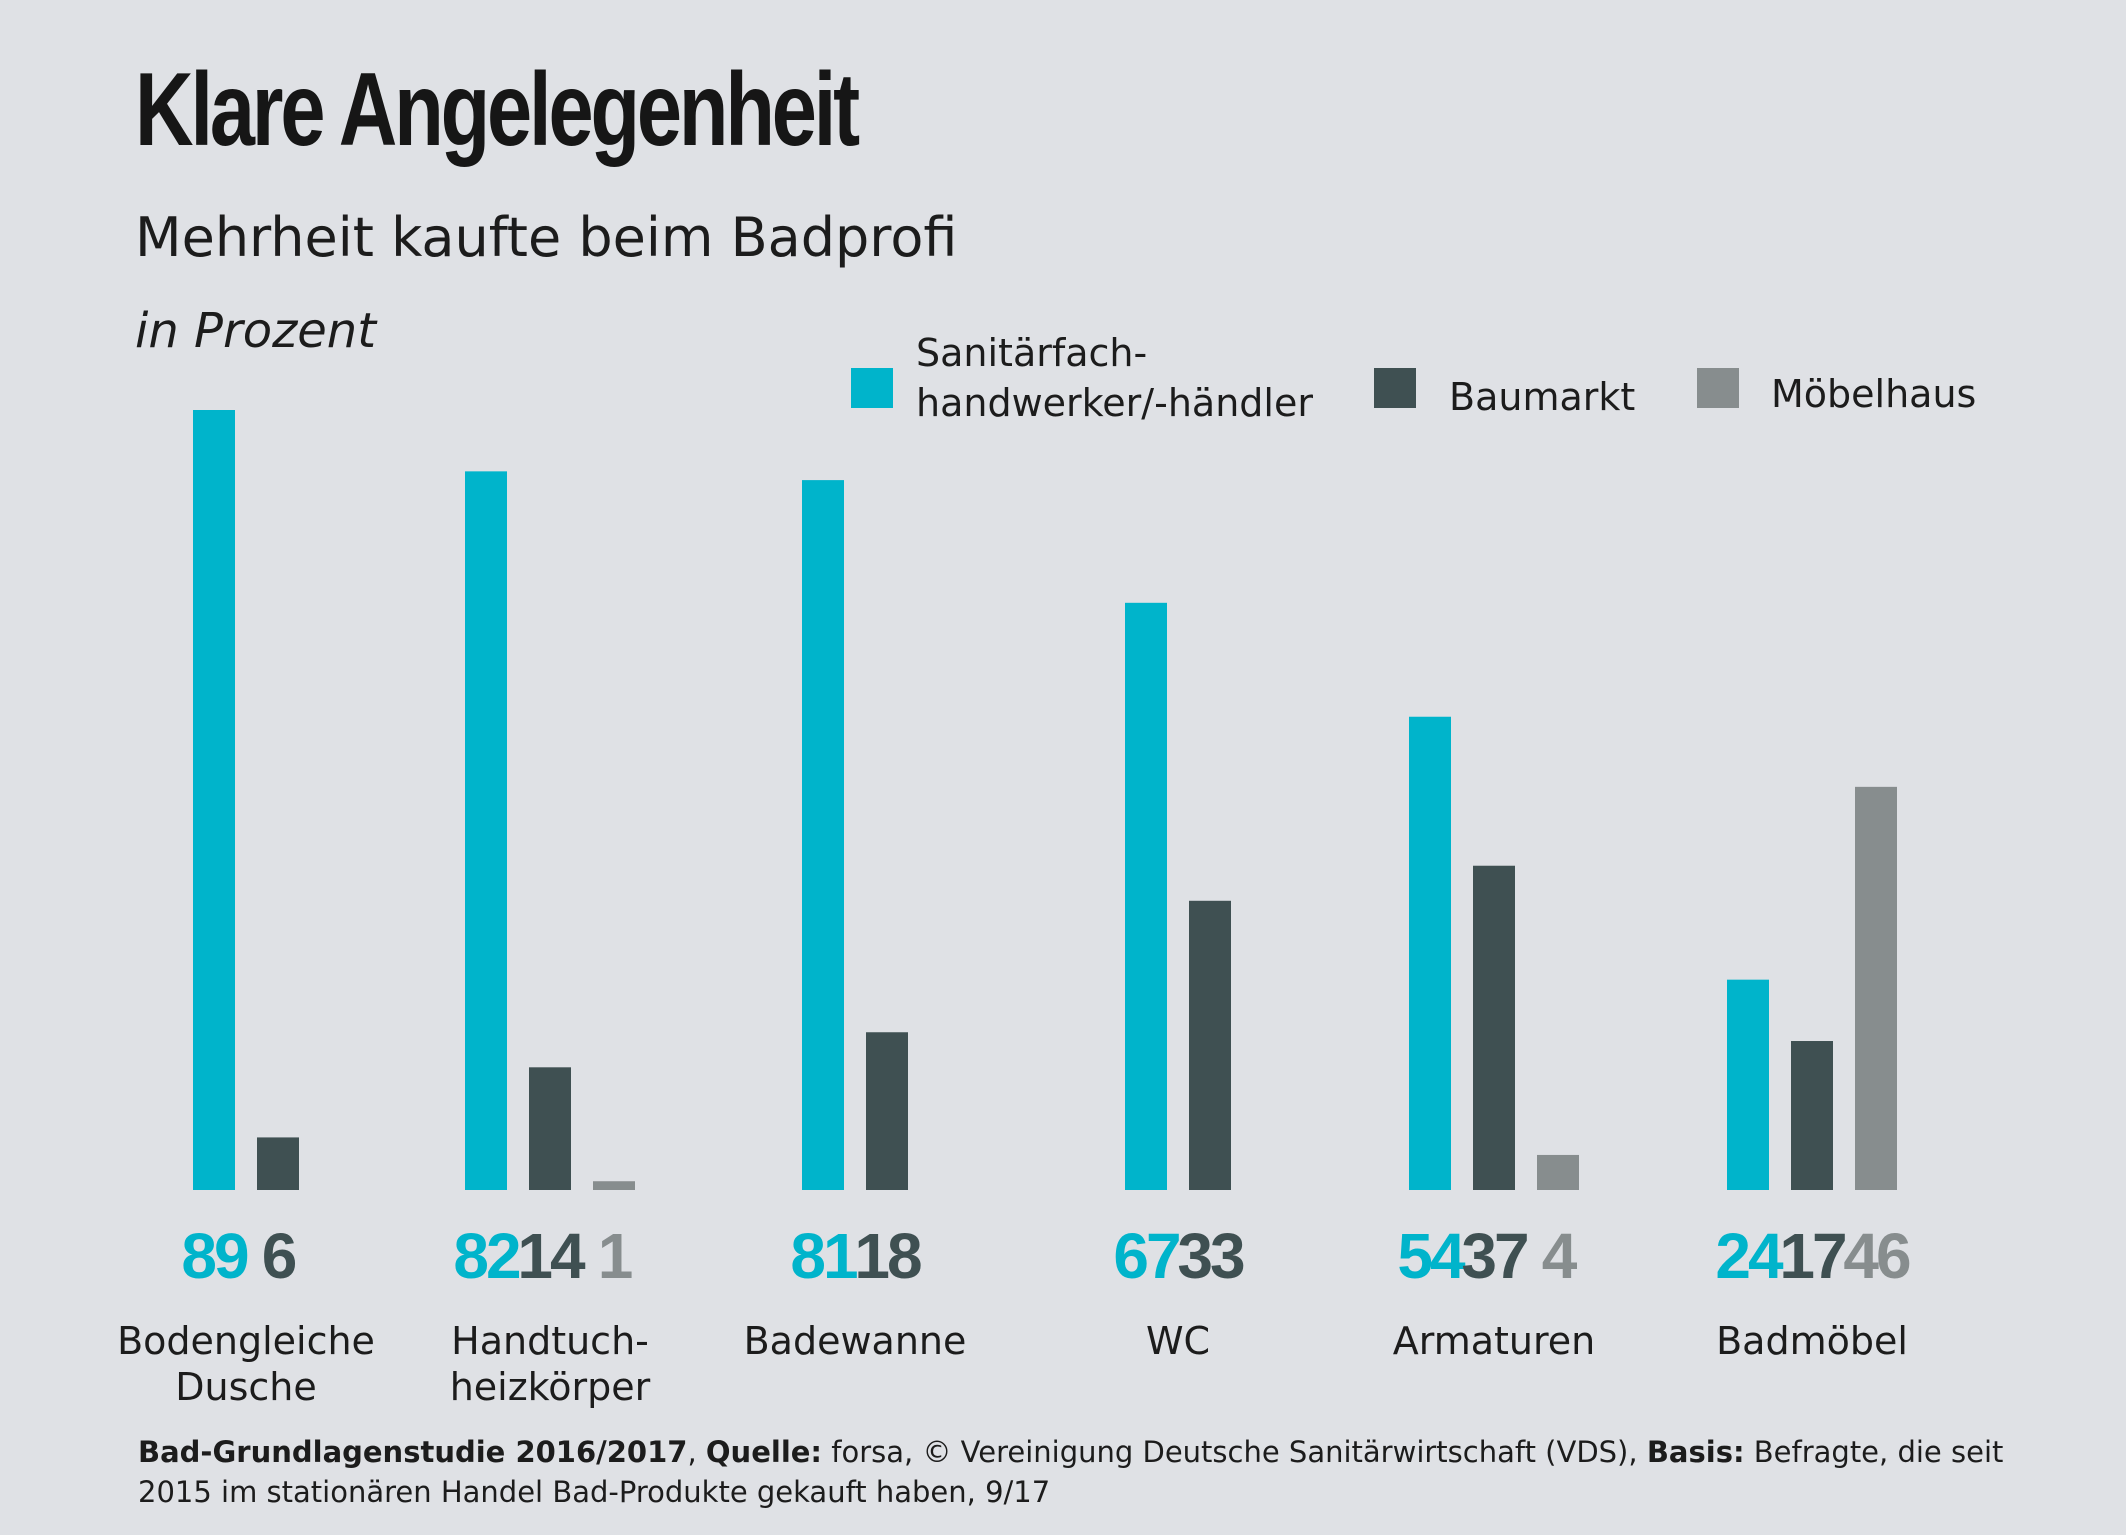  What do you see at coordinates (1695, 1452) in the screenshot?
I see `footer-basis-label: Basis:` at bounding box center [1695, 1452].